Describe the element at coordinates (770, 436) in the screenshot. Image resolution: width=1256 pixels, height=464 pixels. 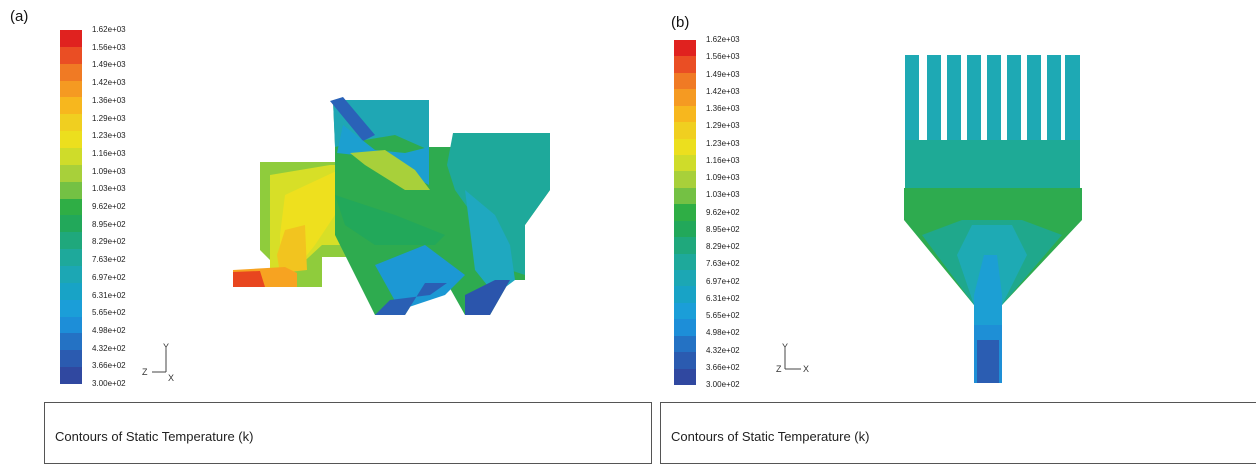
I see `panel-b-caption: Contours of Static Temperature (k)` at that location.